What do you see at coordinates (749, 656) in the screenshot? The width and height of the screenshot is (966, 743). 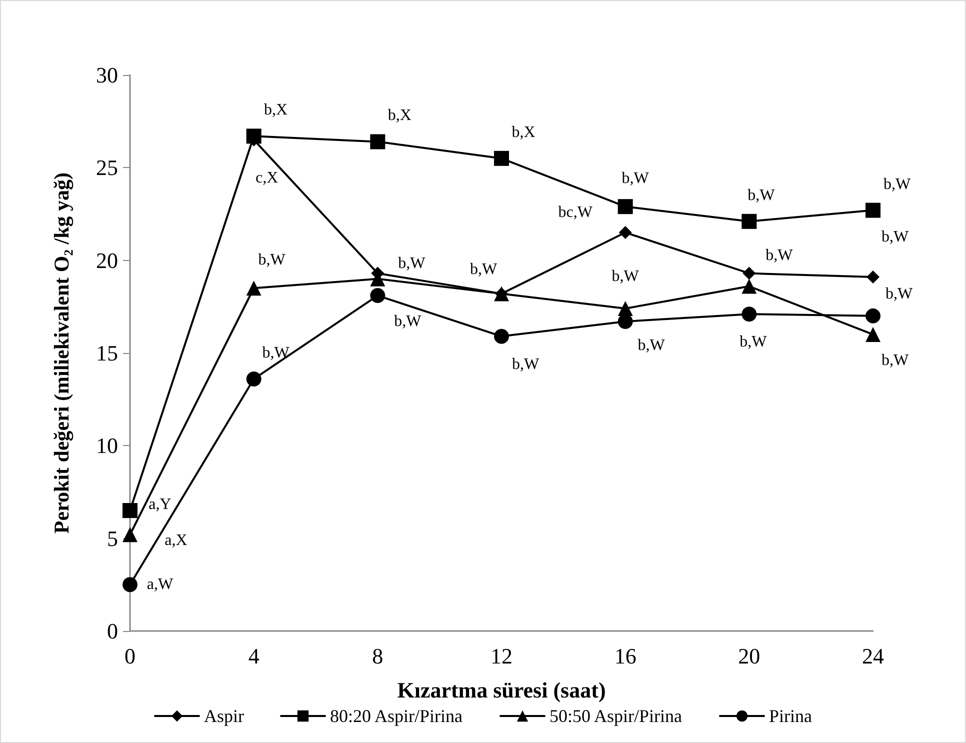 I see `x-tick-label: 20` at bounding box center [749, 656].